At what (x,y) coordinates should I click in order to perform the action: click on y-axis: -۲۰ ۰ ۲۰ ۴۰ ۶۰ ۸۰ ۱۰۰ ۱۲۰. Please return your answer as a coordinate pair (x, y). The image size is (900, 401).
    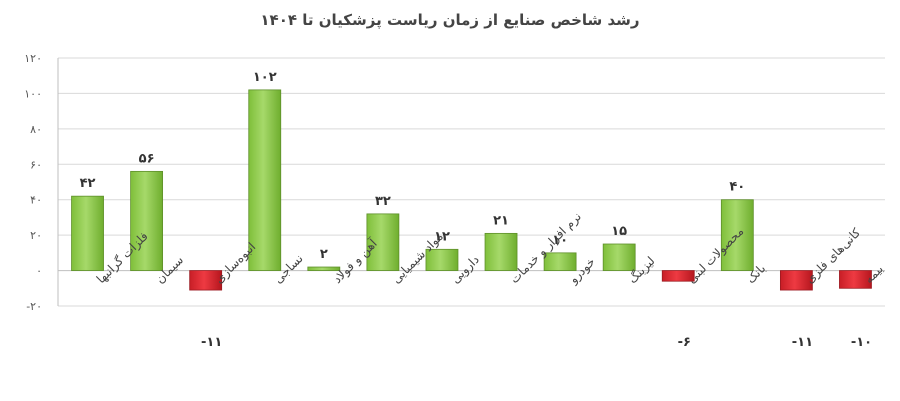
    Looking at the image, I should click on (33, 182).